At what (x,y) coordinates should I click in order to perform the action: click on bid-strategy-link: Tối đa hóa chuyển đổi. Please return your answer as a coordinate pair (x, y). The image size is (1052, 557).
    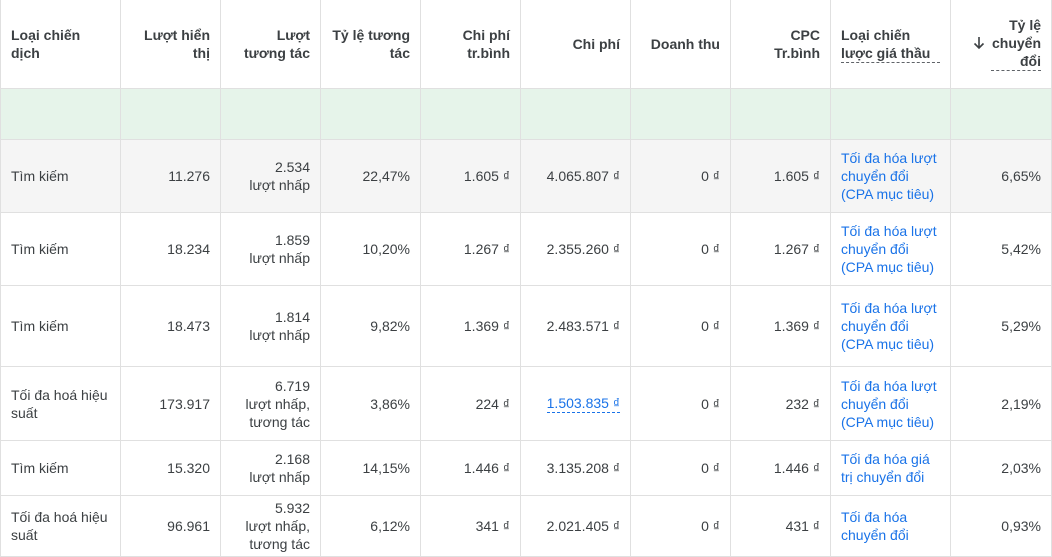
    Looking at the image, I should click on (891, 526).